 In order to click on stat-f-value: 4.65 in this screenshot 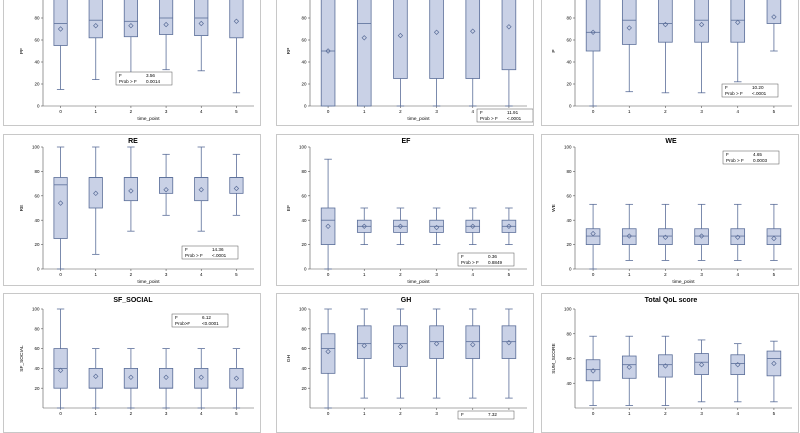, I will do `click(757, 154)`.